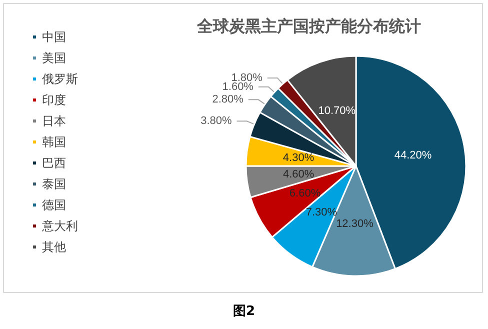  I want to click on legend-label: 印度, so click(54, 100).